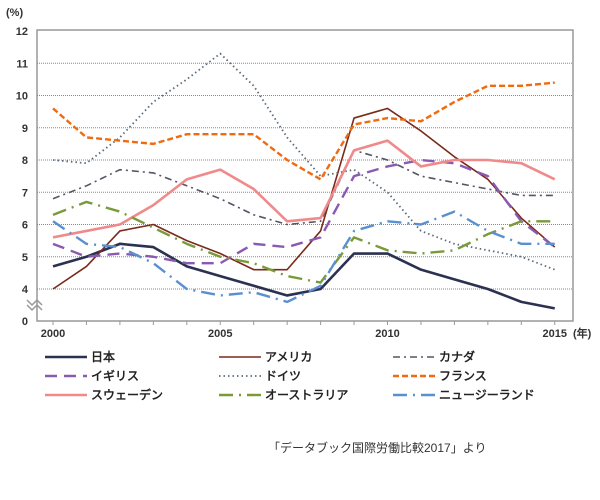 This screenshot has width=600, height=500. What do you see at coordinates (22, 32) in the screenshot?
I see `y-tick-label: 12` at bounding box center [22, 32].